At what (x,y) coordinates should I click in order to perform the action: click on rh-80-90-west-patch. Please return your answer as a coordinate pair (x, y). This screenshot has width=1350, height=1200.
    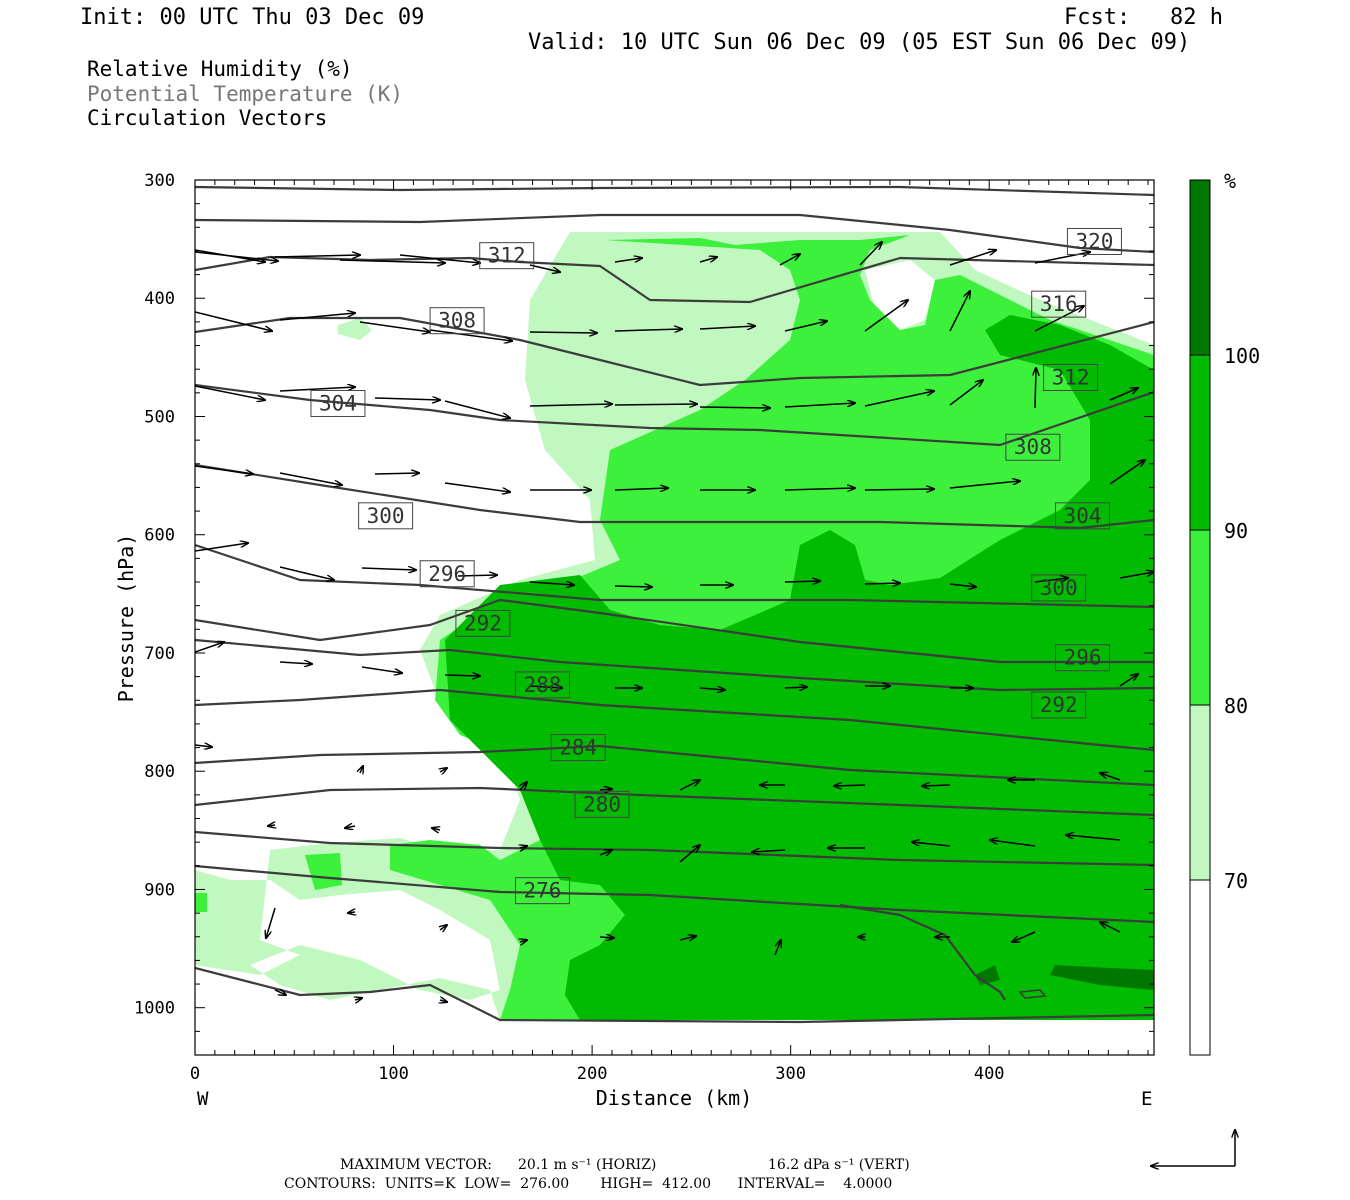
    Looking at the image, I should click on (323, 871).